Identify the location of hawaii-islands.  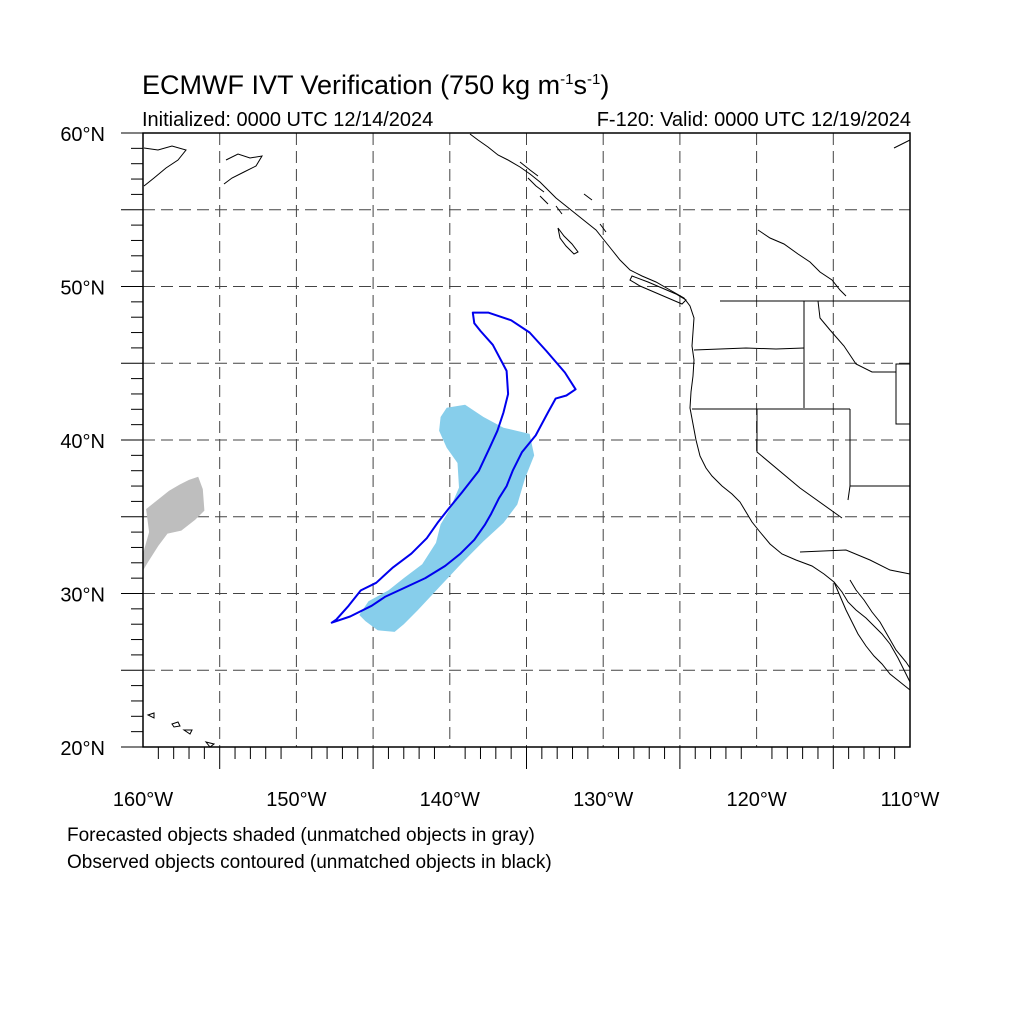
(181, 730).